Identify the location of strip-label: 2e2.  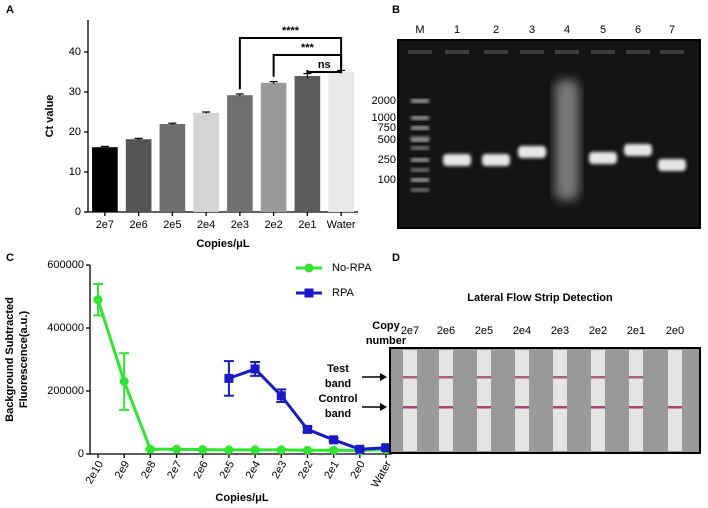
(598, 331).